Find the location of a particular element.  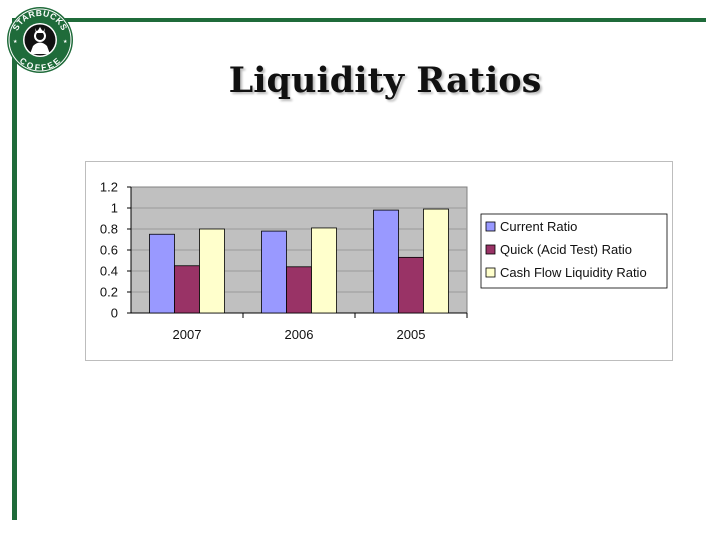

bar-quick-acid-test-ratio-2005 is located at coordinates (411, 285).